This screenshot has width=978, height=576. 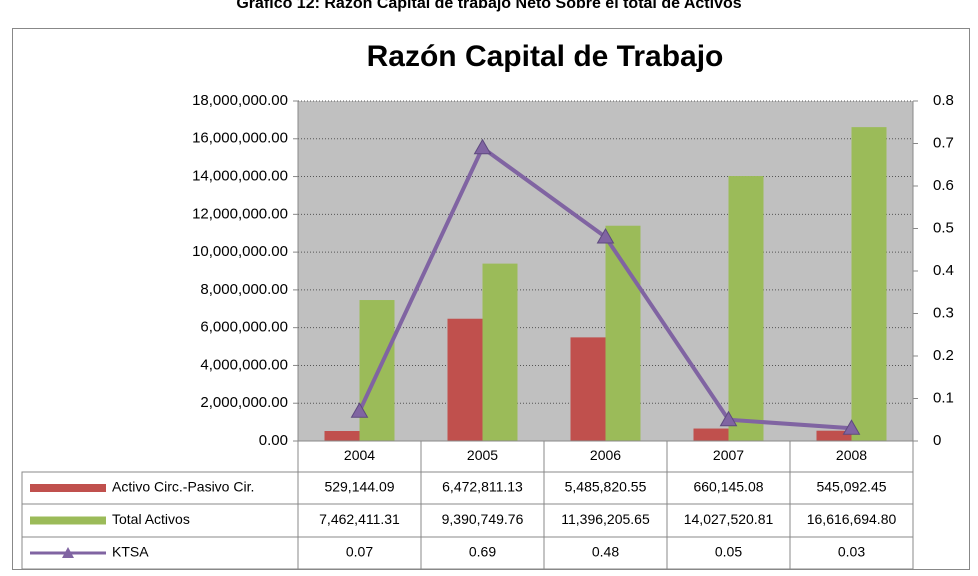 I want to click on y2-tick-label: 0.4, so click(x=943, y=270).